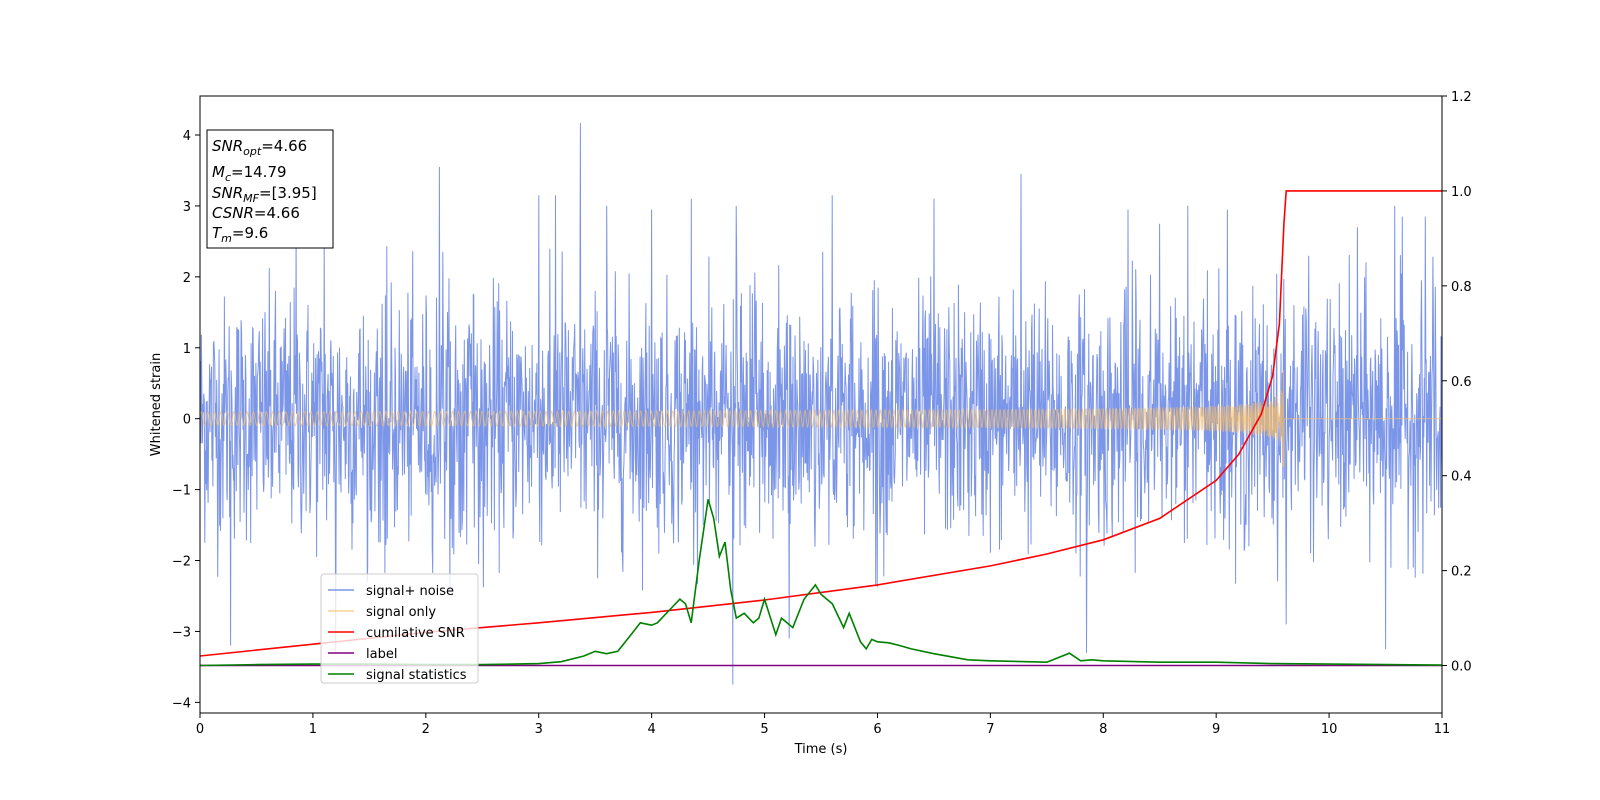 The width and height of the screenshot is (1600, 800). I want to click on y-tick-label: −2, so click(181, 562).